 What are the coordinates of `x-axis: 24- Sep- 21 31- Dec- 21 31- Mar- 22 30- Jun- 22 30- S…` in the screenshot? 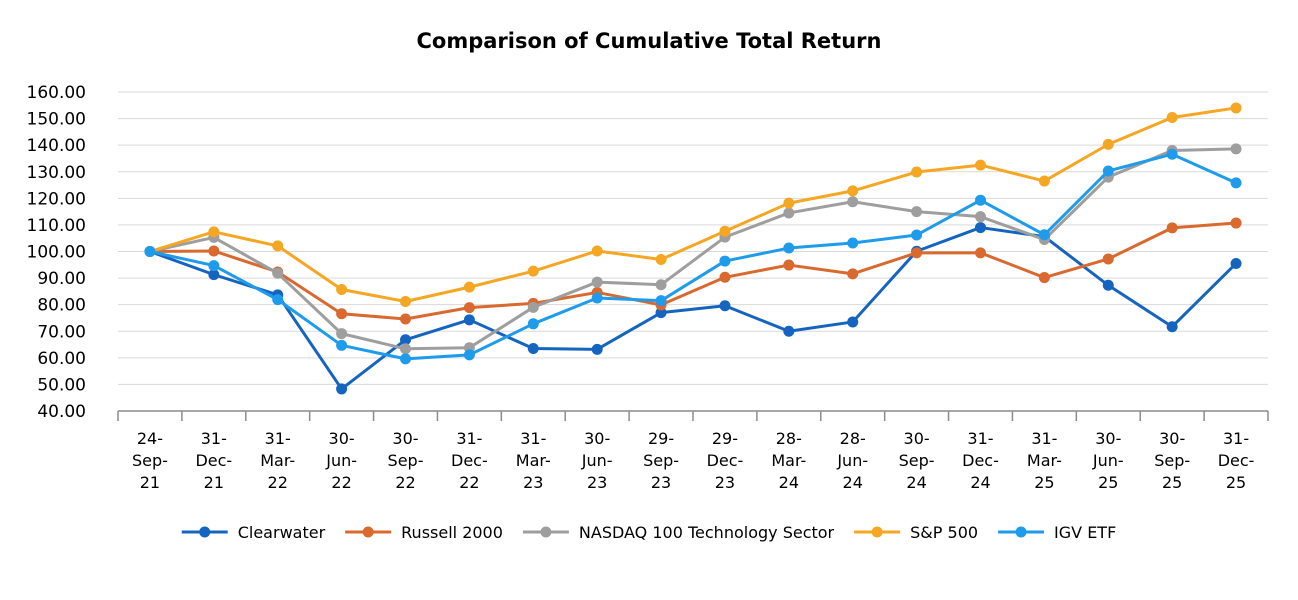 It's located at (693, 451).